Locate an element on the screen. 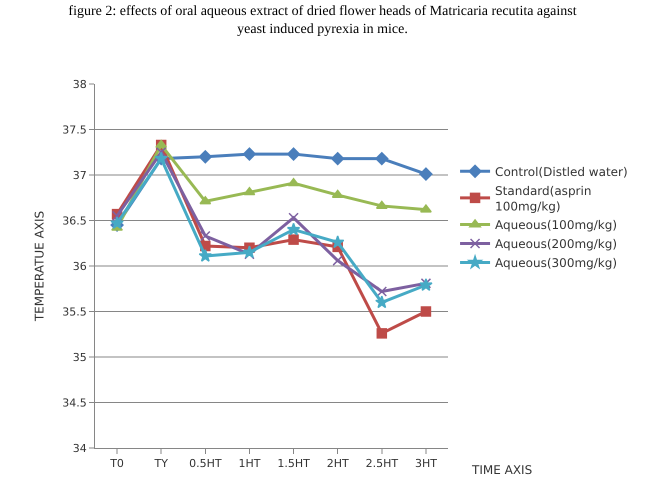 The height and width of the screenshot is (495, 645). legend-label: Aqueous(200mg/kg) is located at coordinates (556, 244).